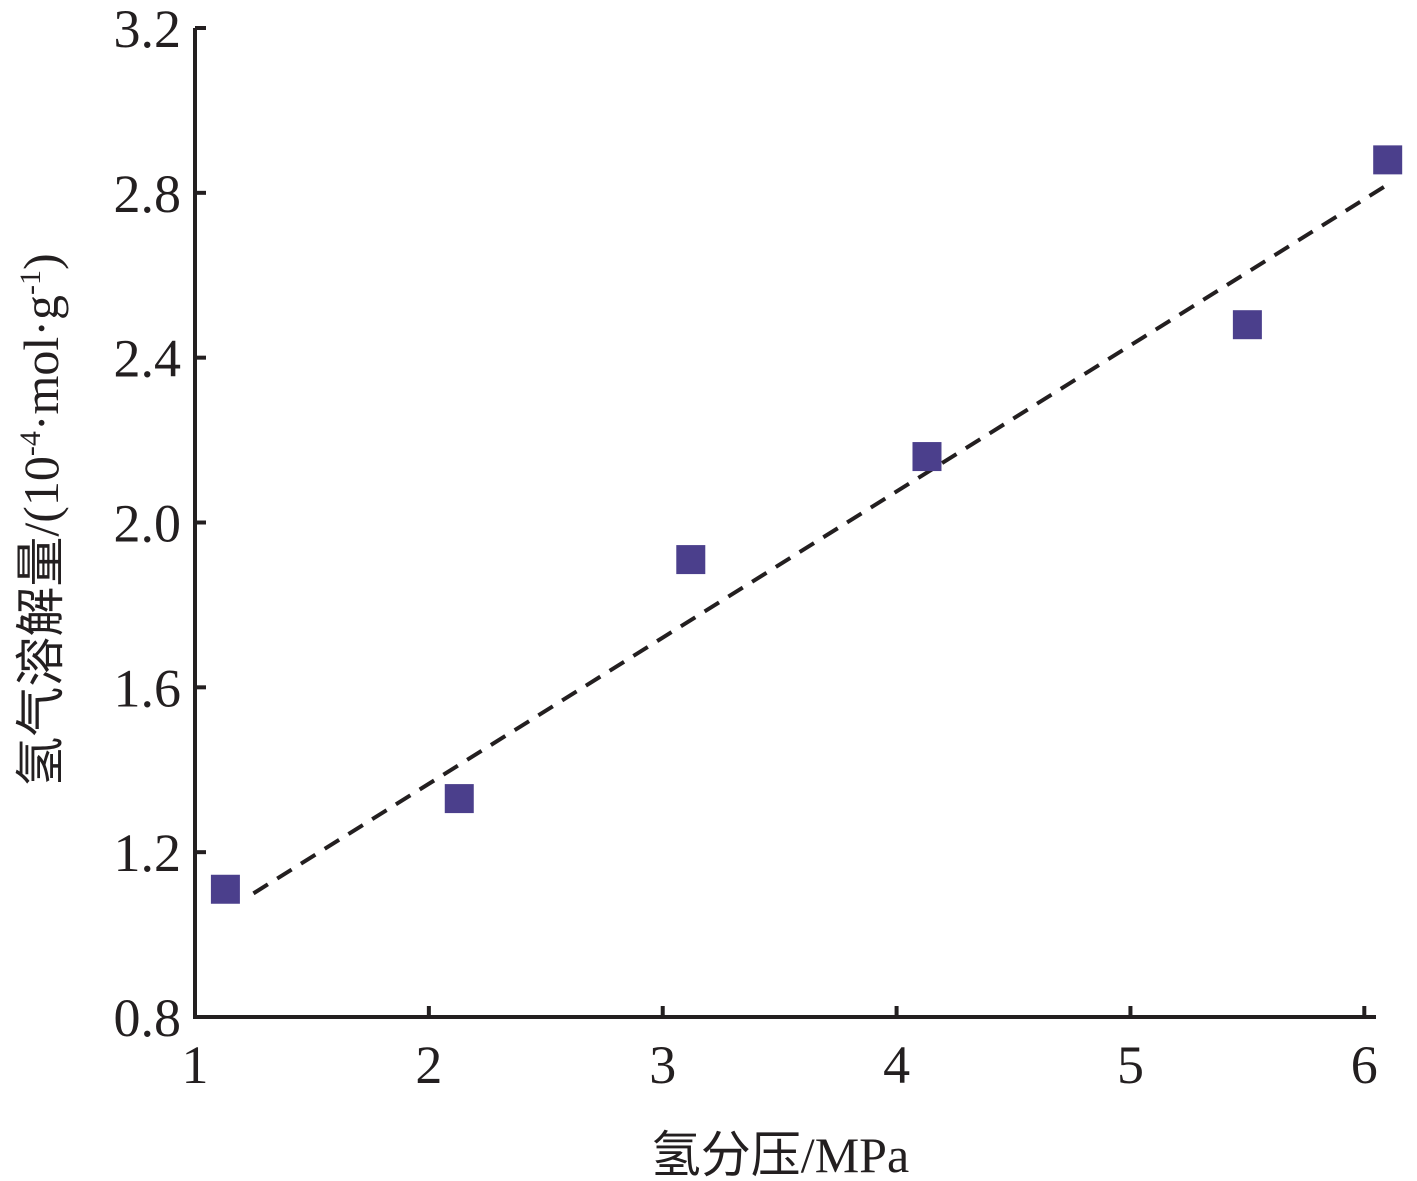 The height and width of the screenshot is (1181, 1417). What do you see at coordinates (780, 1154) in the screenshot?
I see `x-axis-label: 氢分压/MPa` at bounding box center [780, 1154].